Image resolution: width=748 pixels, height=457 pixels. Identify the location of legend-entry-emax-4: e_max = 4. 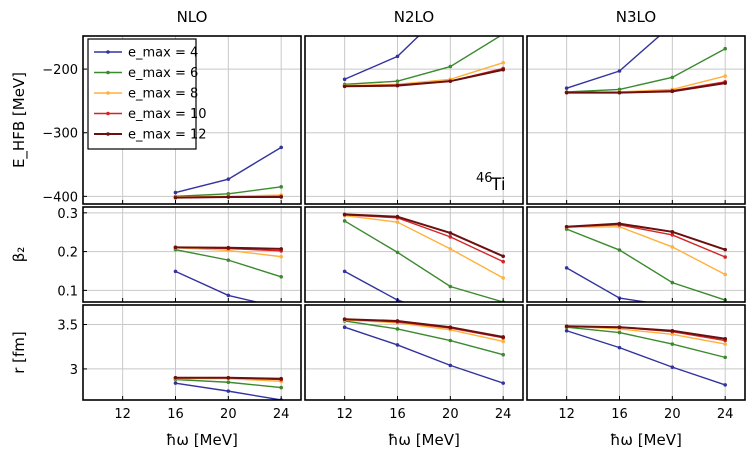
(163, 53).